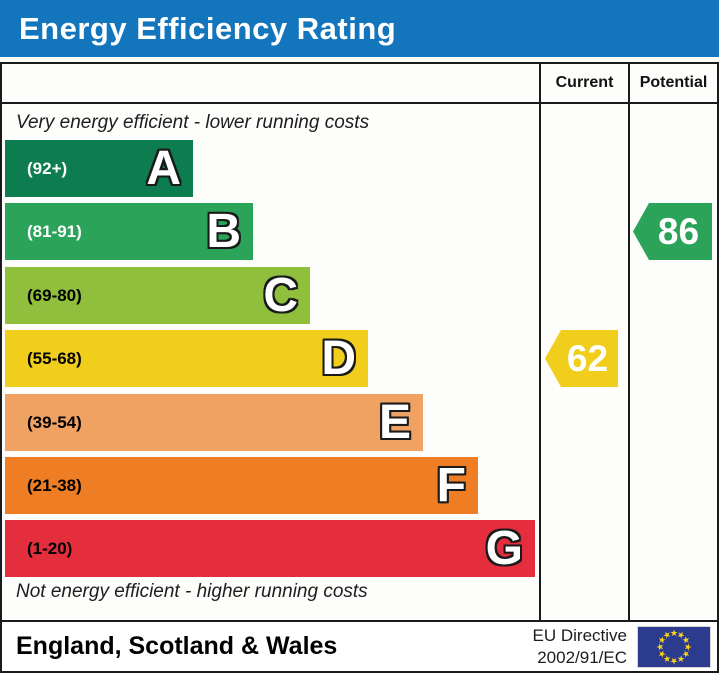  What do you see at coordinates (540, 342) in the screenshot?
I see `column-divider-current` at bounding box center [540, 342].